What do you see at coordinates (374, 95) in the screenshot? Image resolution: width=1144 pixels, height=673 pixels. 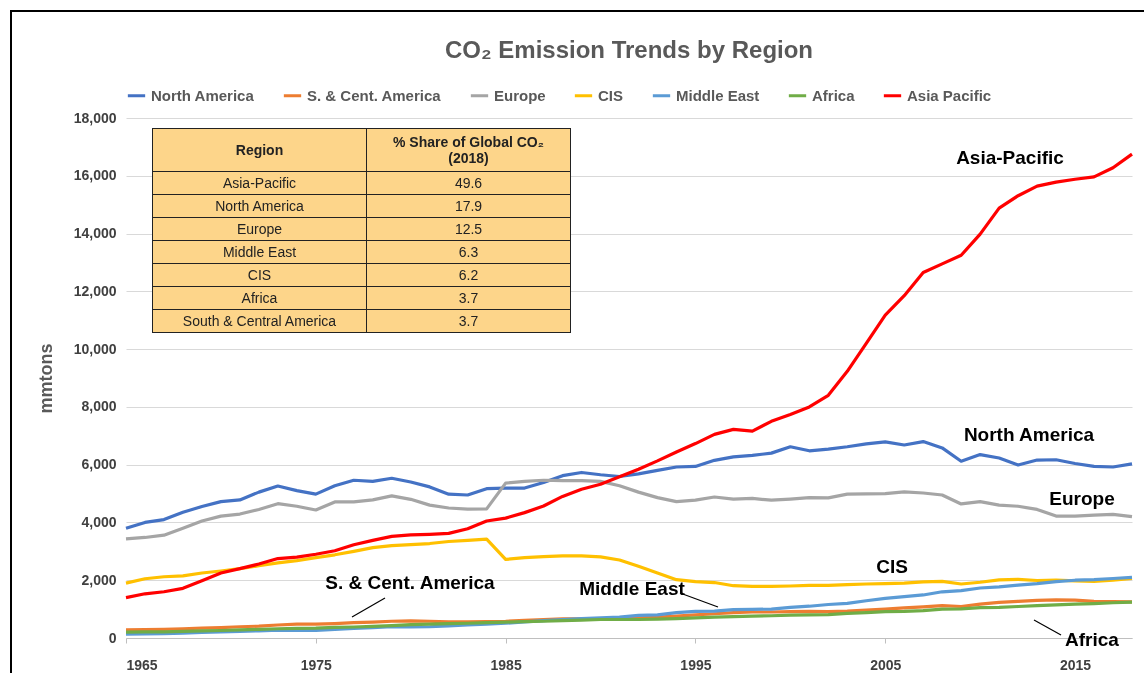 I see `legend-label: S. & Cent. America` at bounding box center [374, 95].